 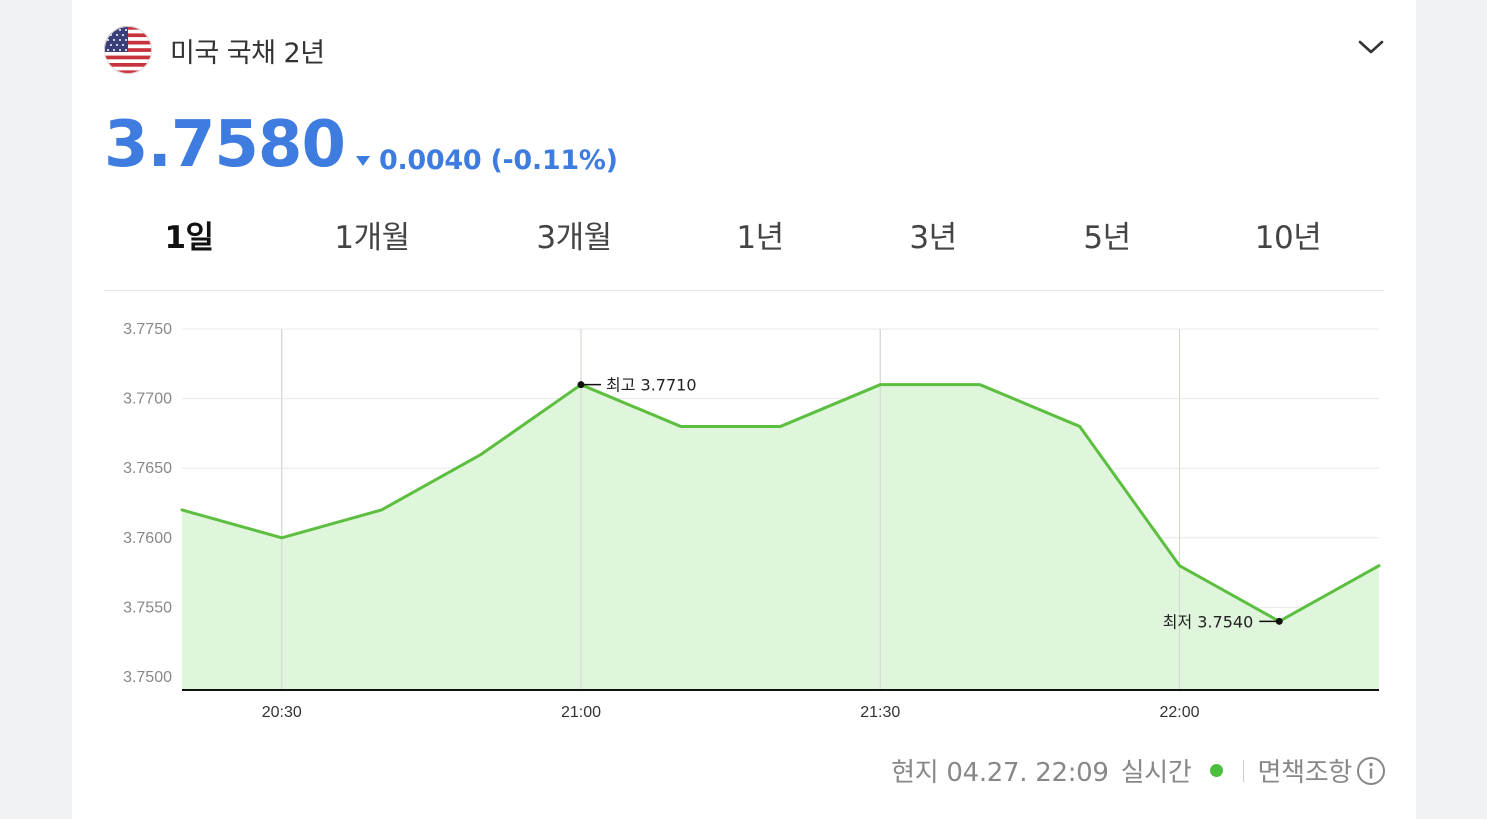 I want to click on x-tick-label: 20:30, so click(x=282, y=712).